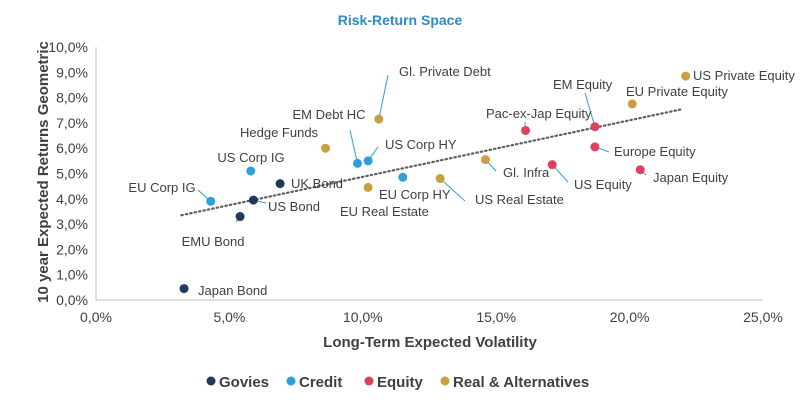  Describe the element at coordinates (445, 381) in the screenshot. I see `legend-marker-real-alternatives` at that location.